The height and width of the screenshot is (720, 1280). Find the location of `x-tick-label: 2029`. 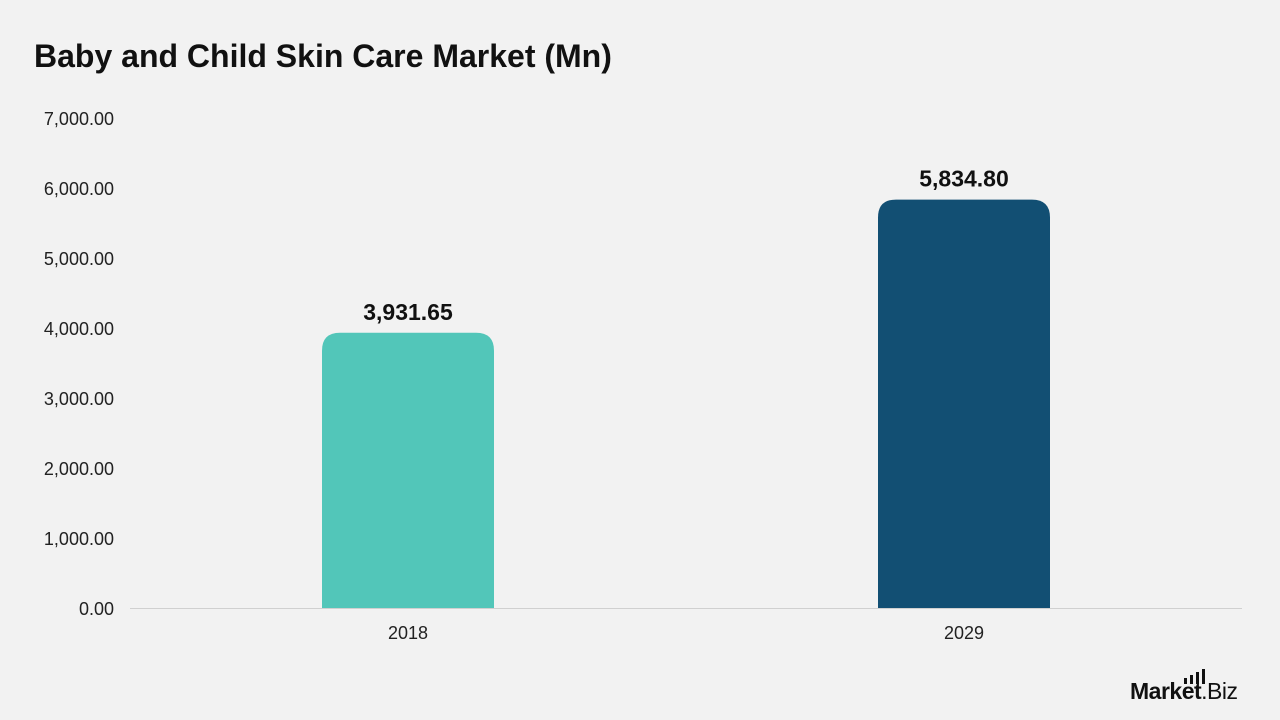

x-tick-label: 2029 is located at coordinates (964, 633).